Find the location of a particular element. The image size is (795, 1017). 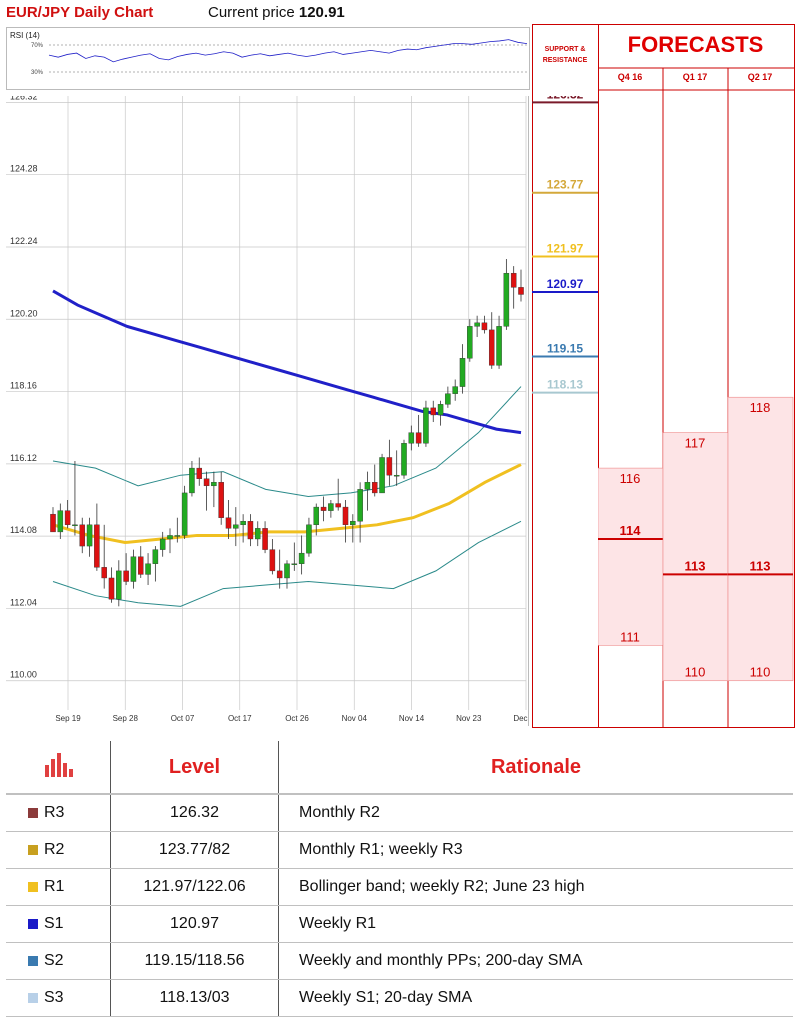

forecast-low-value: 111 is located at coordinates (630, 636).